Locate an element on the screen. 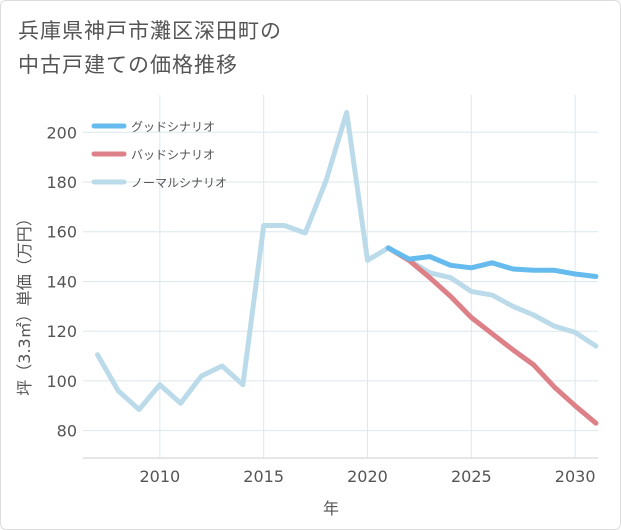  y-tick-label: 200 is located at coordinates (61, 132).